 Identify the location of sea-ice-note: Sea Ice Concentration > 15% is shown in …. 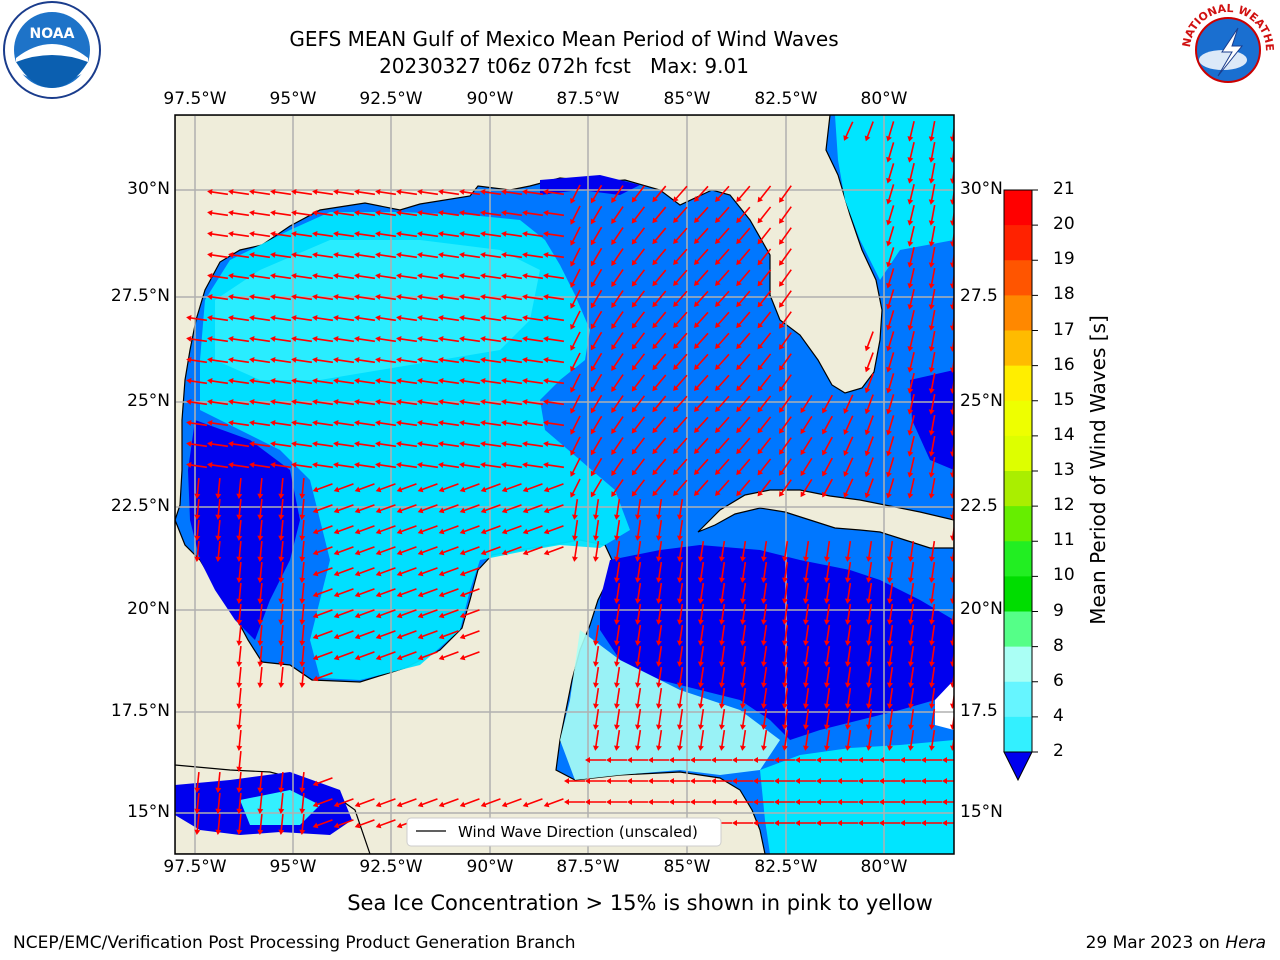
(640, 903).